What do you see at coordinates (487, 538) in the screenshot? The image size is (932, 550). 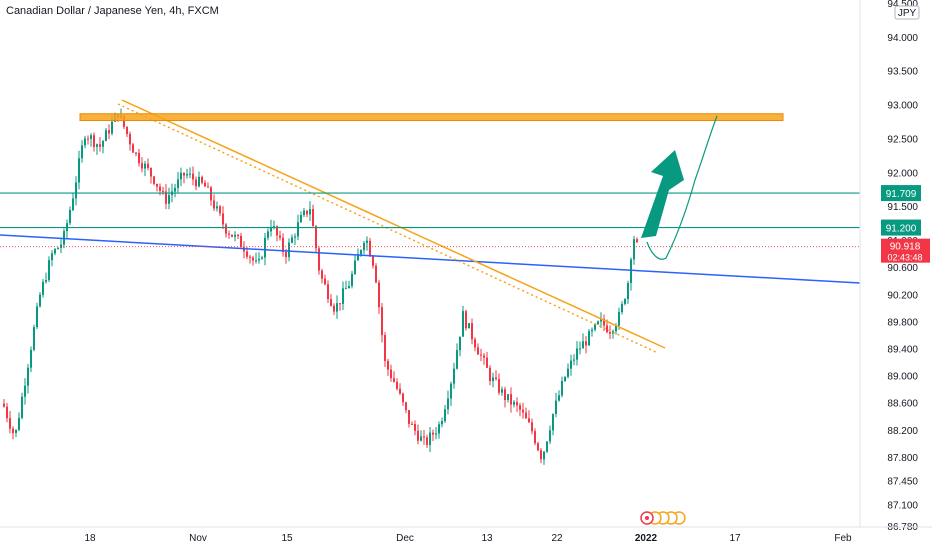 I see `x-tick-label: 13` at bounding box center [487, 538].